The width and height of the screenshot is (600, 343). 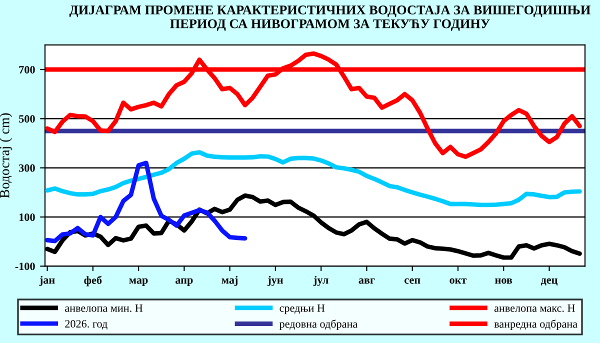 What do you see at coordinates (86, 325) in the screenshot?
I see `legend-label: 2026. год` at bounding box center [86, 325].